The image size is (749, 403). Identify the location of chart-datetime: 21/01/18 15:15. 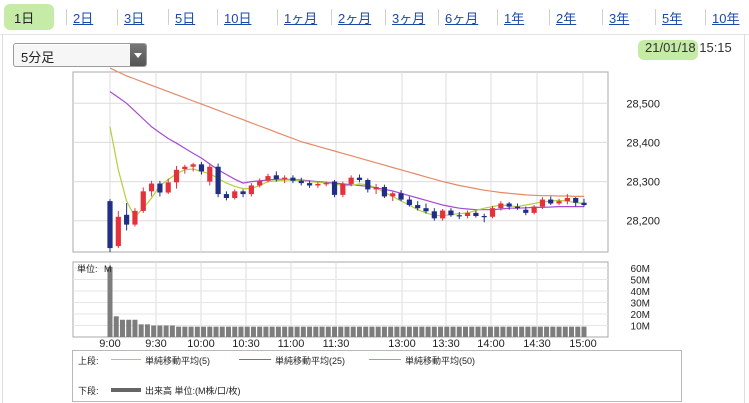
(688, 47).